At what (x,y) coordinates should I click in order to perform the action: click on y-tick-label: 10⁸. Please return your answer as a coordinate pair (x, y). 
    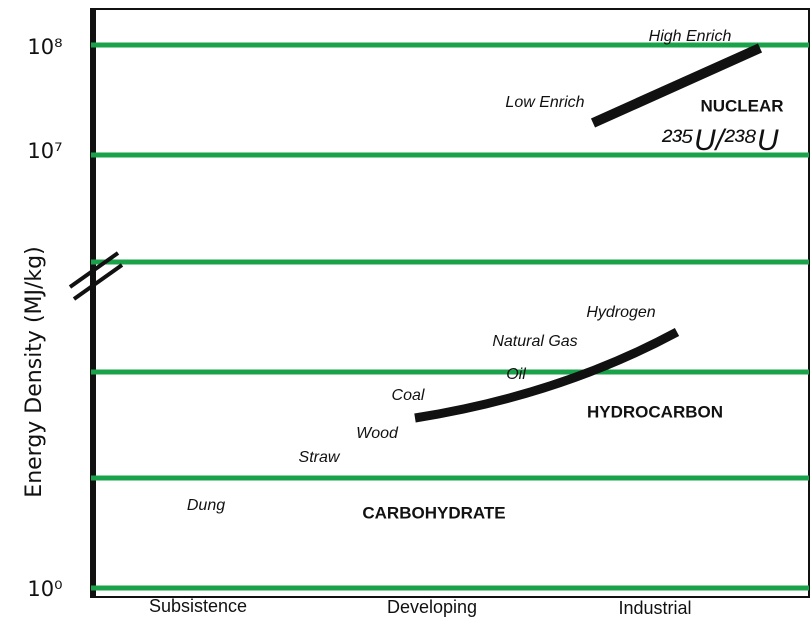
    Looking at the image, I should click on (44, 47).